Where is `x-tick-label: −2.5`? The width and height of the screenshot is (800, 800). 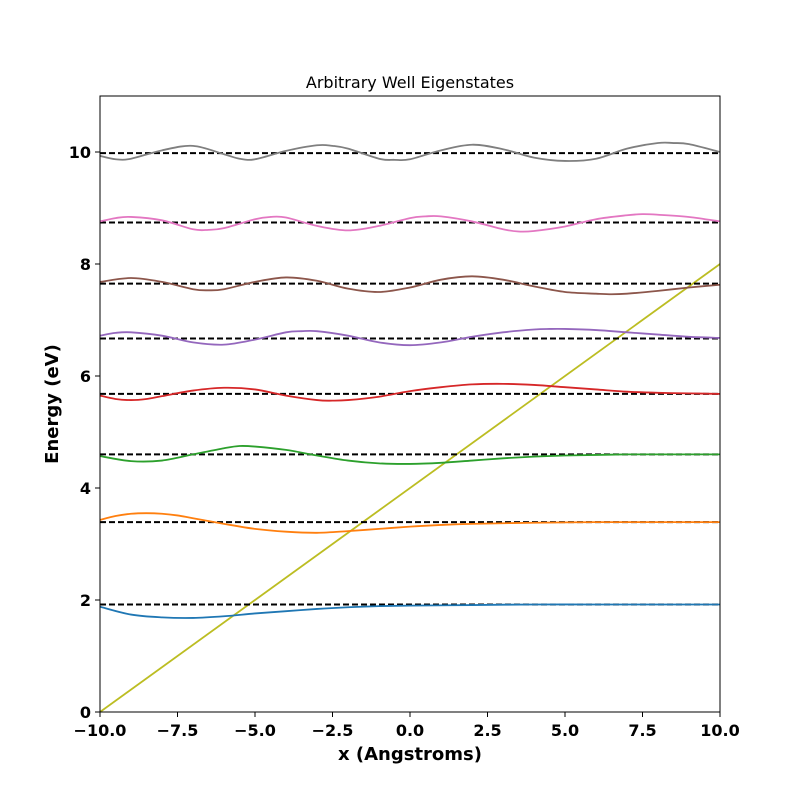
x-tick-label: −2.5 is located at coordinates (333, 730).